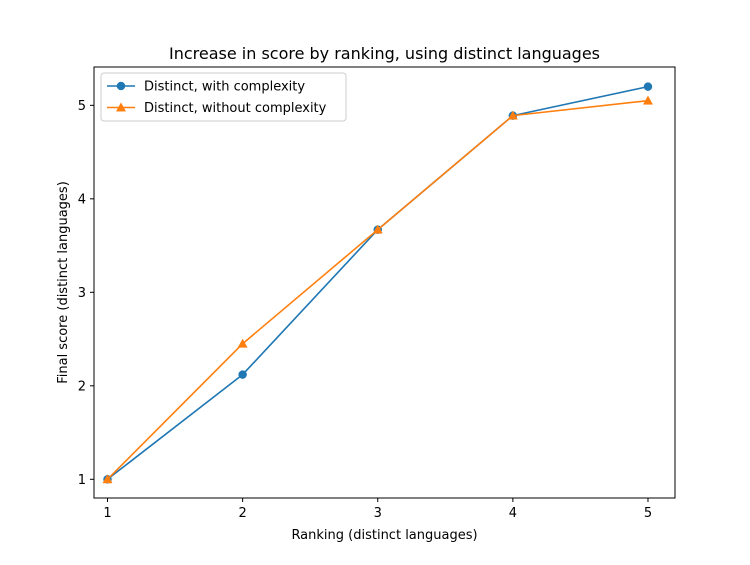 The width and height of the screenshot is (750, 565). I want to click on x-tick-label: 2, so click(242, 513).